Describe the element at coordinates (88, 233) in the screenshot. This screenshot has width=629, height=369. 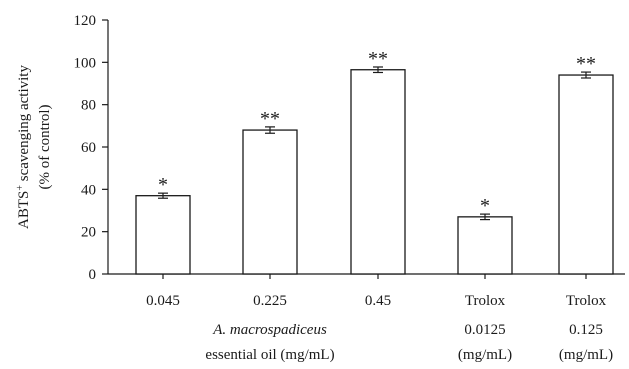
I see `y-tick-label: 20` at that location.